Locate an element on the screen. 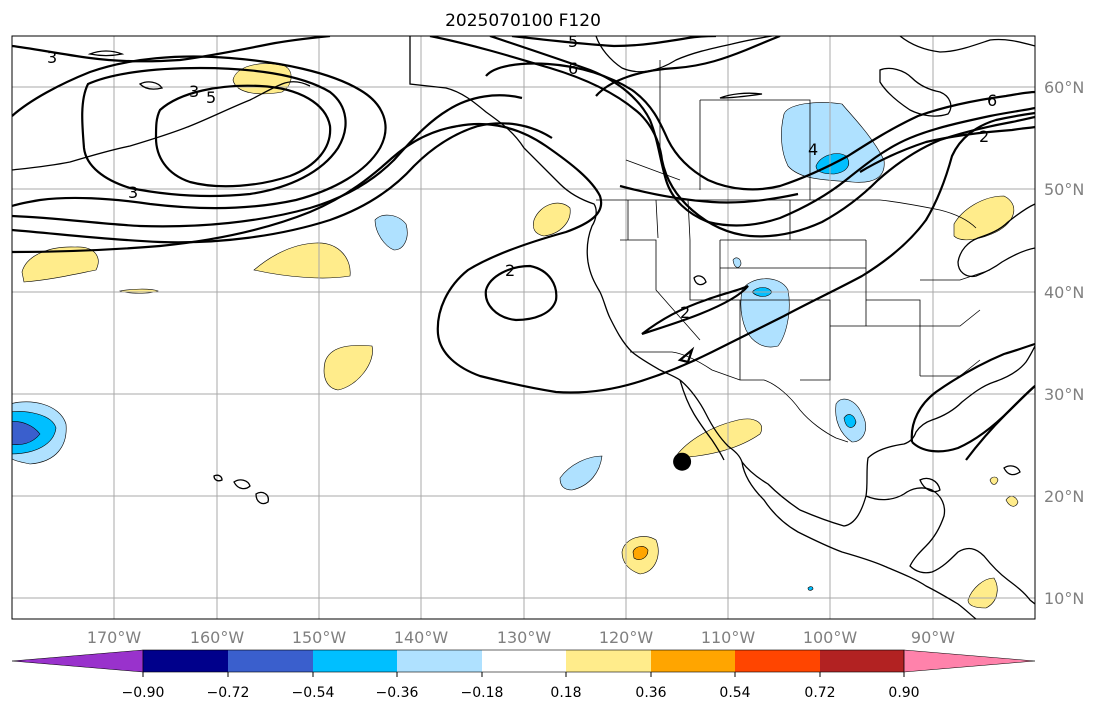 The width and height of the screenshot is (1105, 712). colorbar-tick-label: 0.72 is located at coordinates (819, 693).